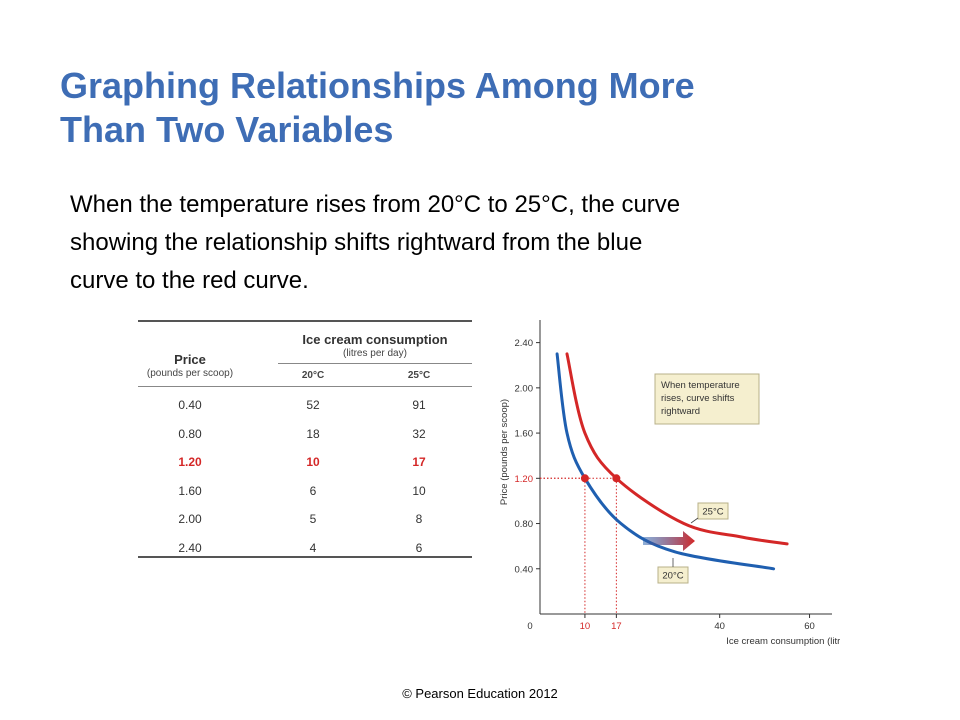 This screenshot has height=720, width=960. What do you see at coordinates (504, 452) in the screenshot?
I see `y-axis-label: Price (pounds per scoop)` at bounding box center [504, 452].